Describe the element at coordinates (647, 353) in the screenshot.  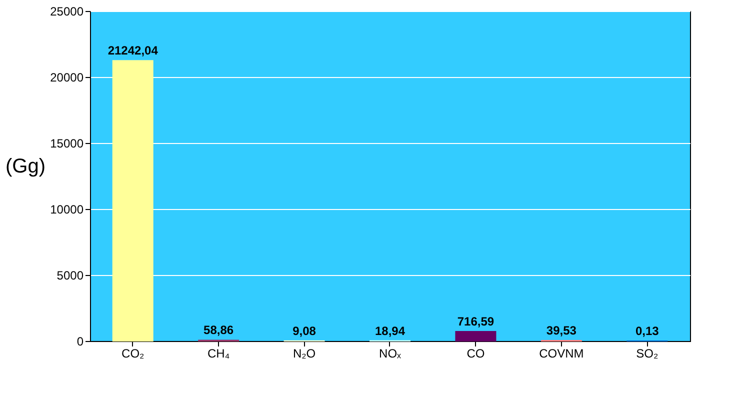
I see `x-tick-label: SO₂` at that location.